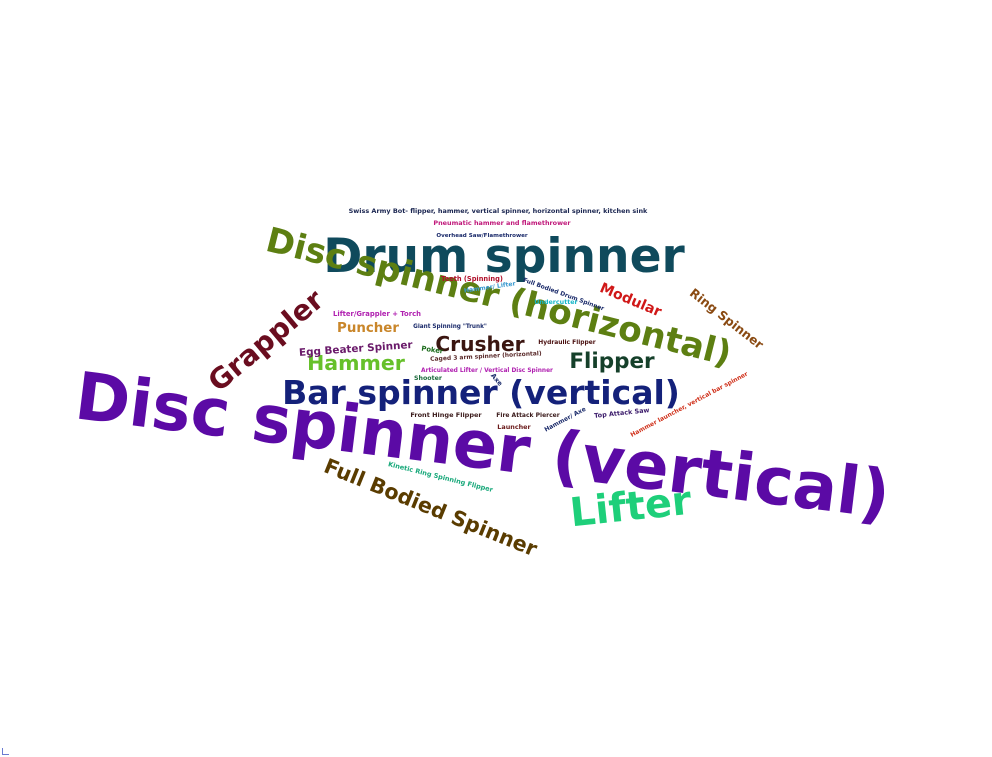 The width and height of the screenshot is (992, 757). I want to click on word-drum-spinner: Drum spinner, so click(504, 256).